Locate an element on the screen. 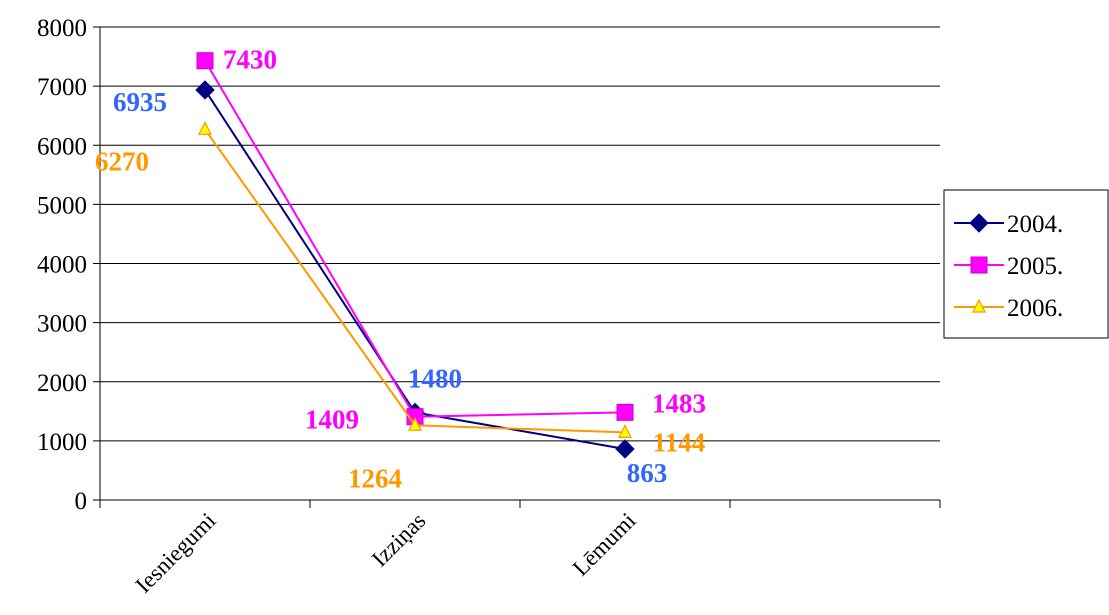  y-tick-label: 3000 is located at coordinates (62, 324).